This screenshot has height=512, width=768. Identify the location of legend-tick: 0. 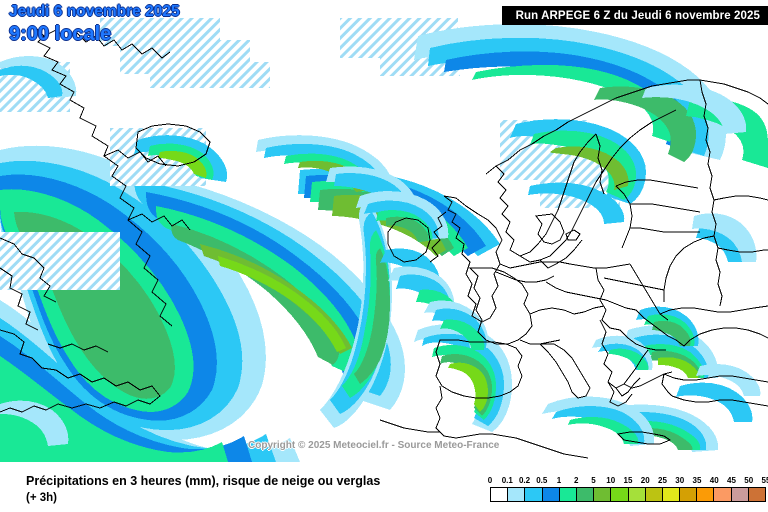
(490, 480).